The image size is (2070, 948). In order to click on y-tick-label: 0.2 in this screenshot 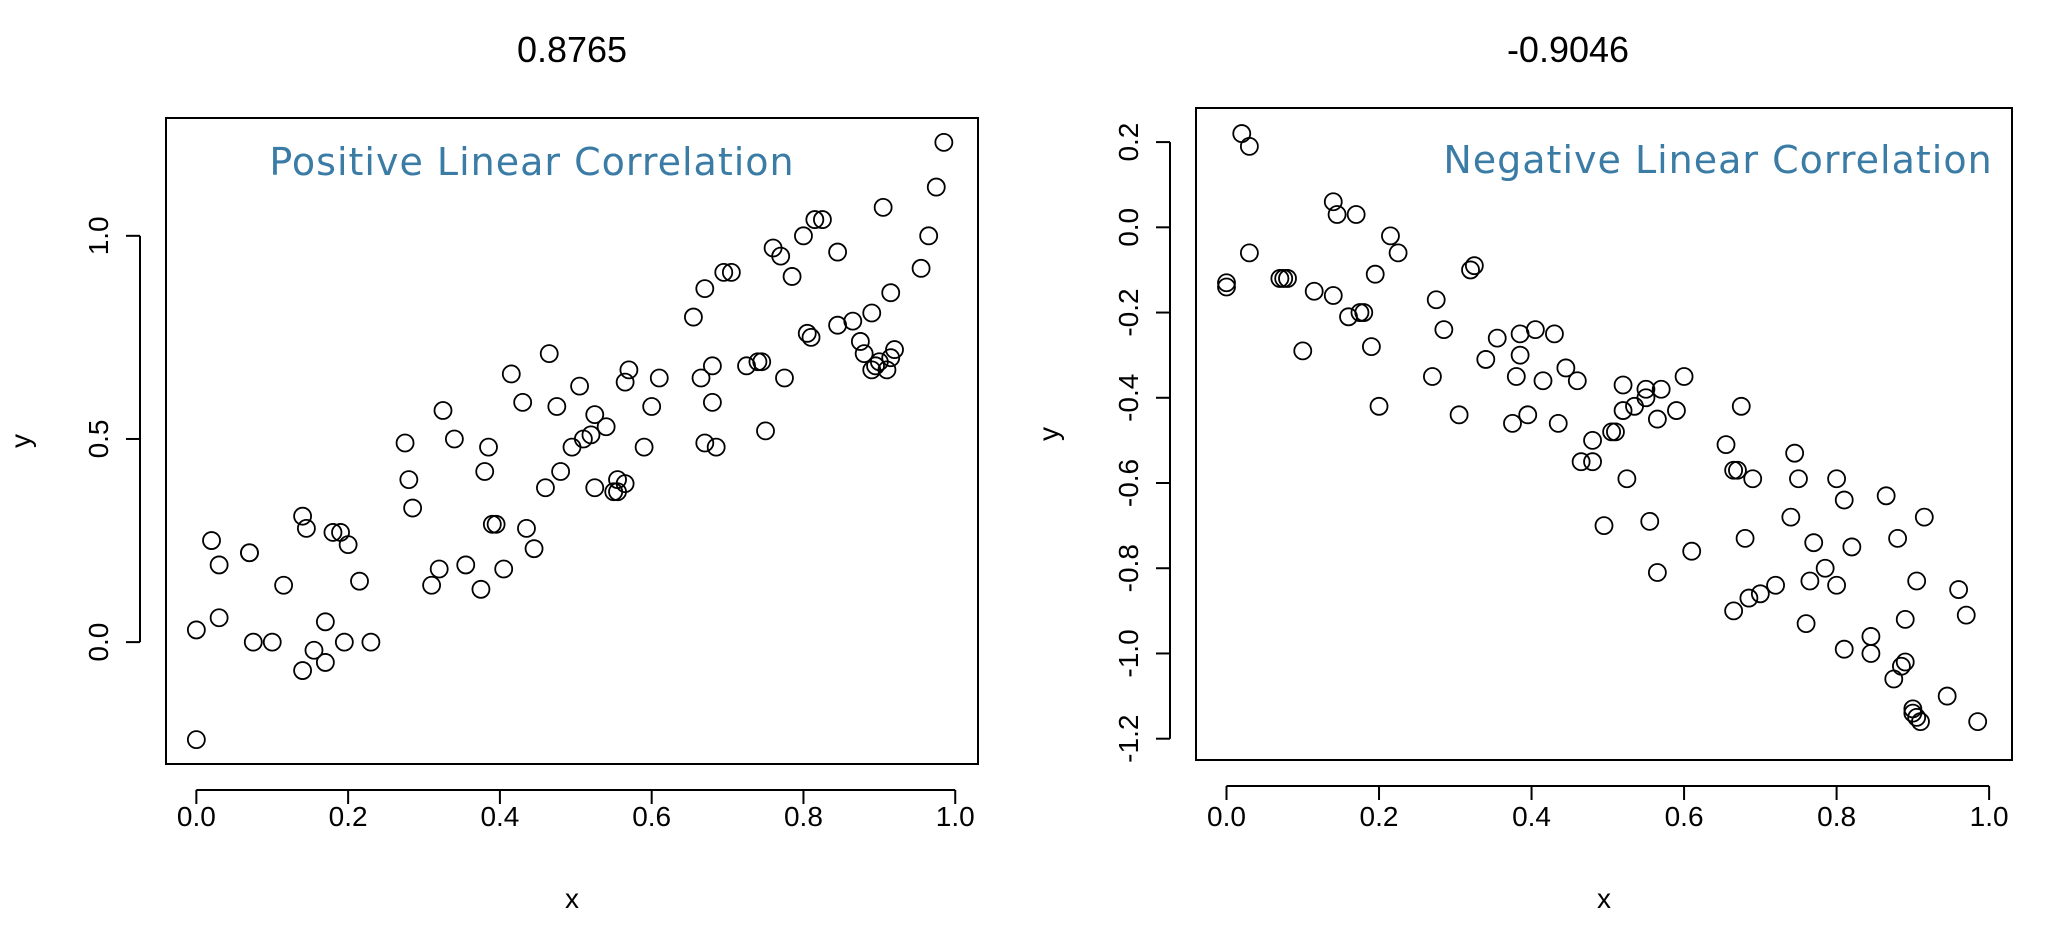, I will do `click(1128, 142)`.